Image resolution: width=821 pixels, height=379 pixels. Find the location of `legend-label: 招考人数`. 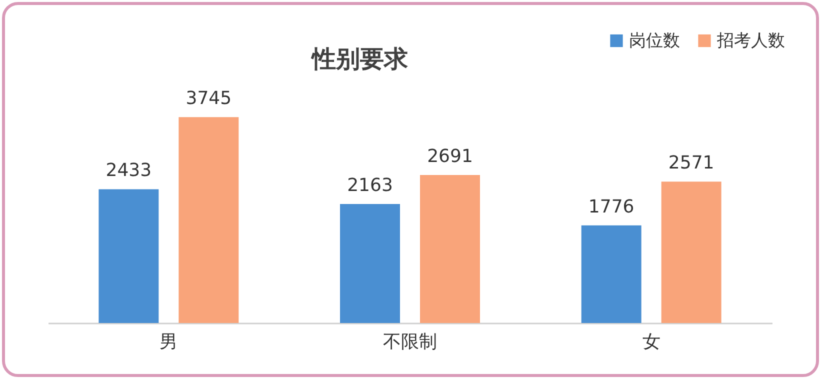

legend-label: 招考人数 is located at coordinates (750, 40).